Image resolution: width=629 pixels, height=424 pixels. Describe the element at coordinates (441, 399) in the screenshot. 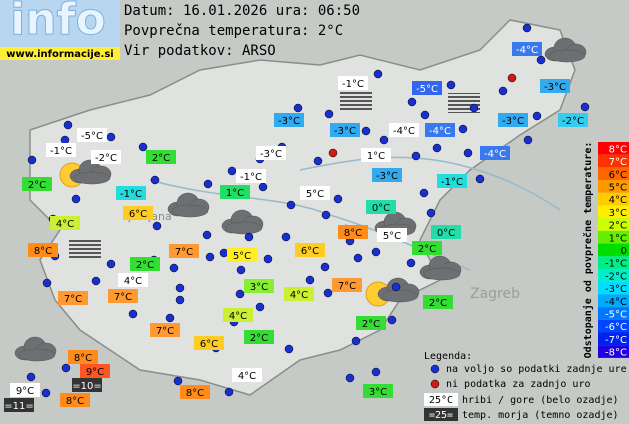

I see `legend-hill-box` at that location.